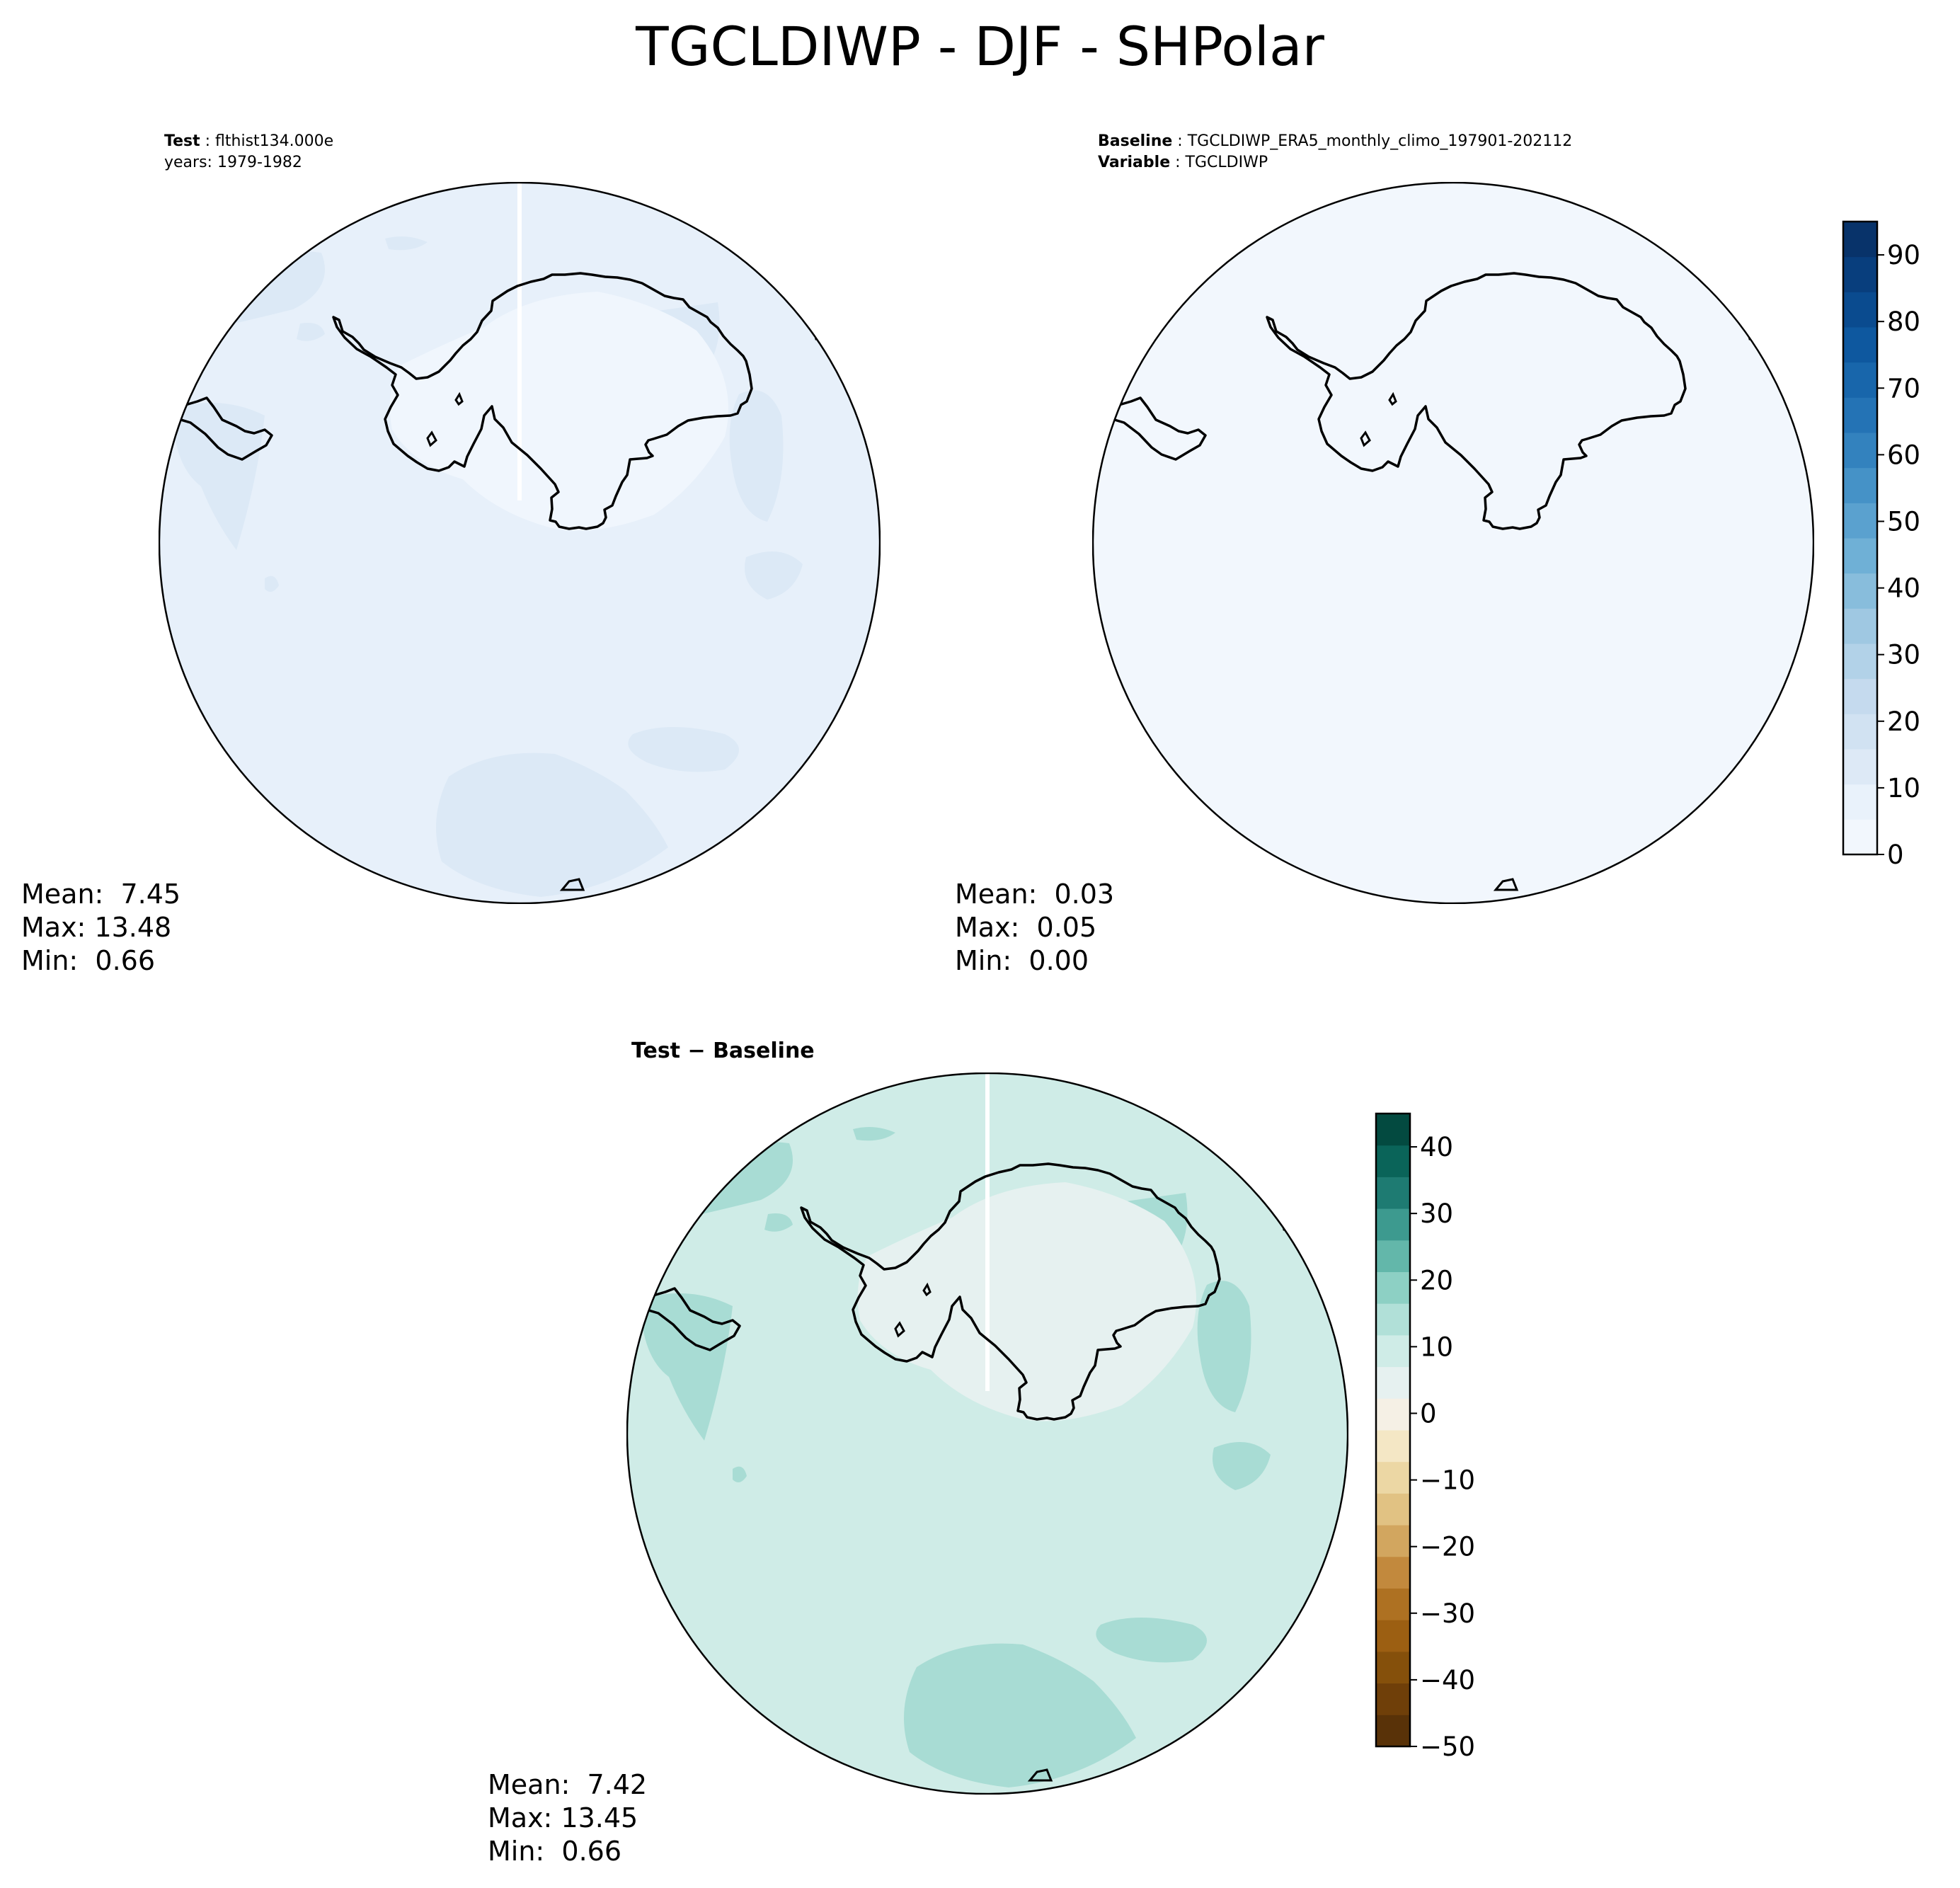  Describe the element at coordinates (696, 1051) in the screenshot. I see `diff-title-sep: −` at that location.